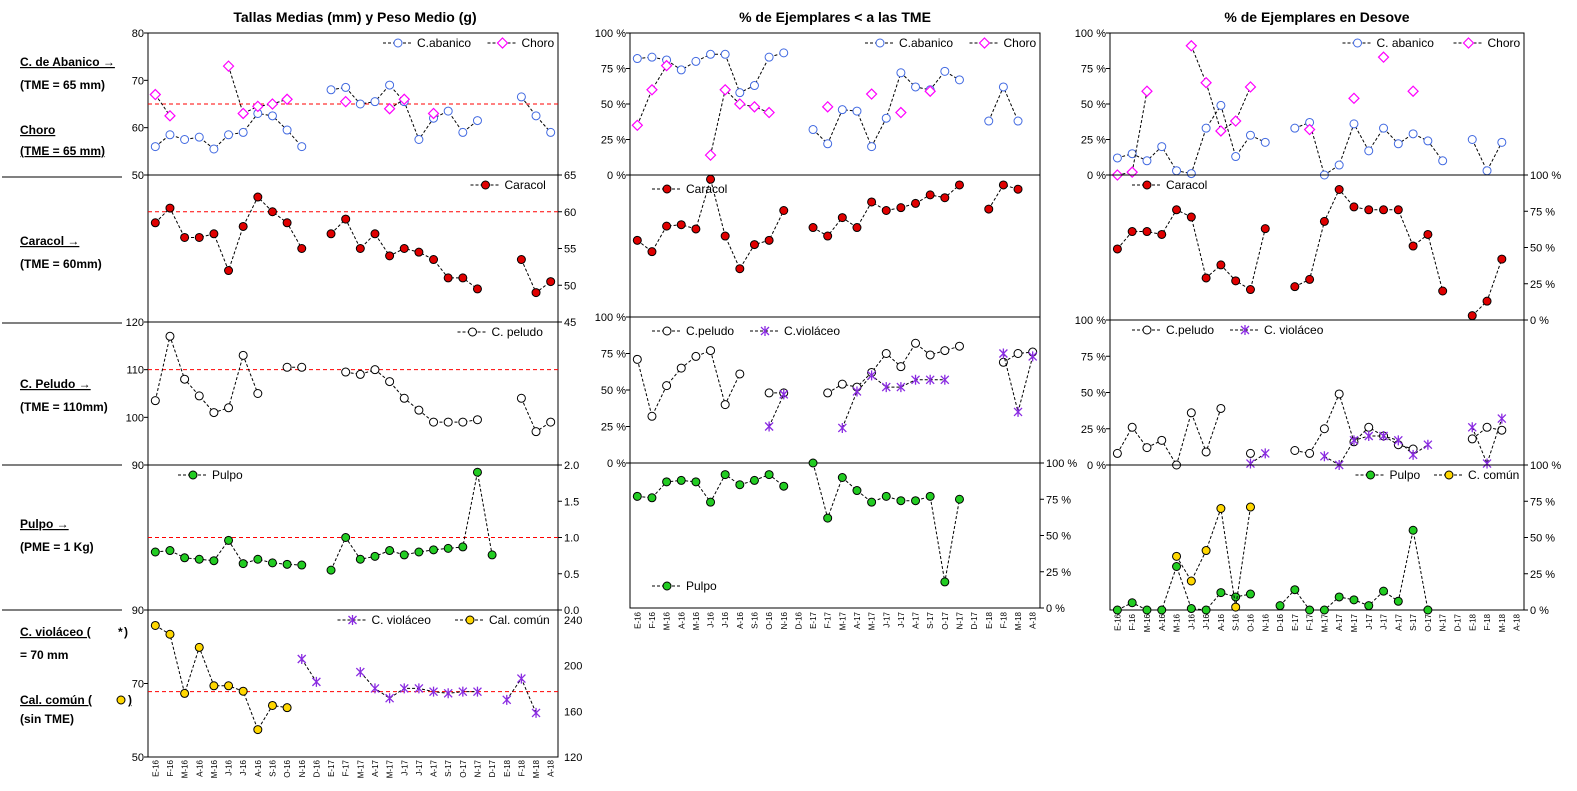 Image resolution: width=1577 pixels, height=791 pixels. Describe the element at coordinates (667, 620) in the screenshot. I see `x-tick-label: M-16` at that location.